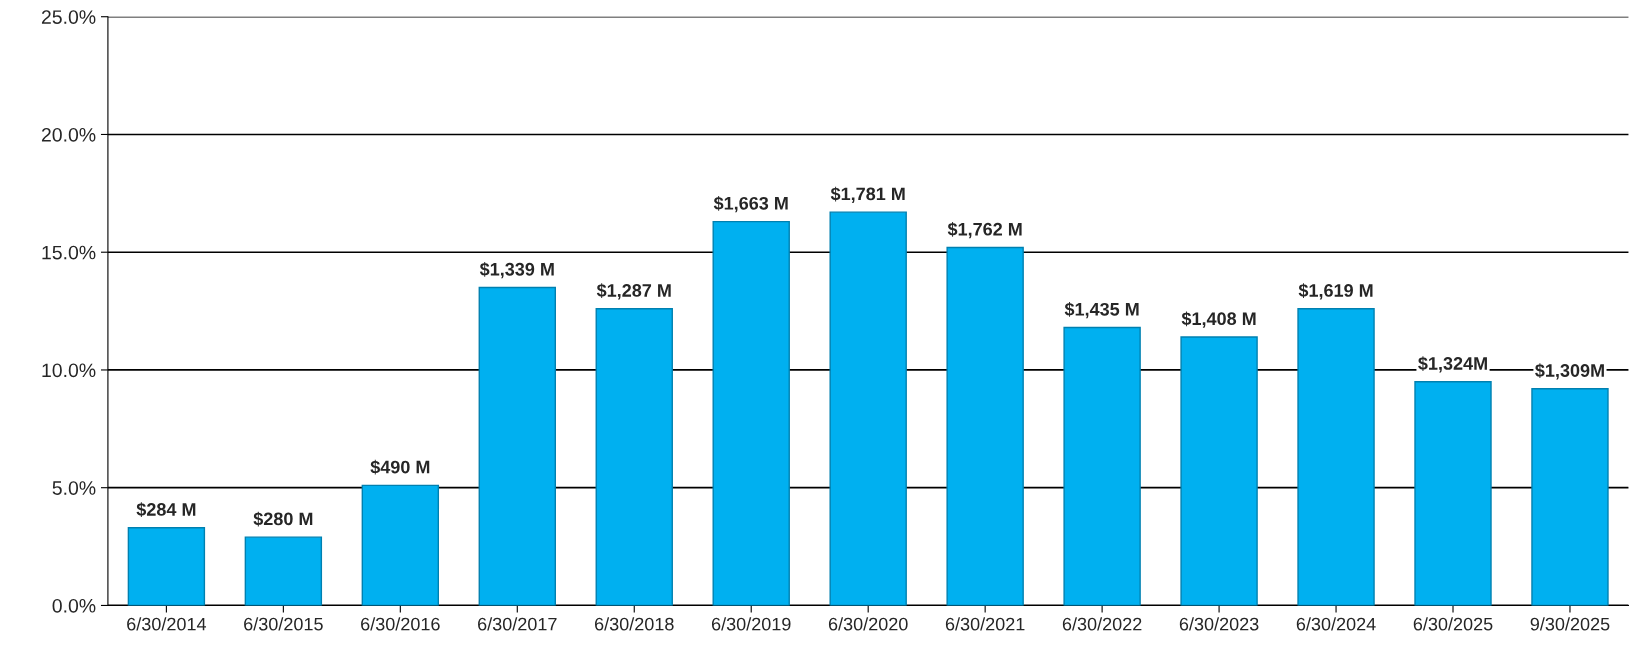 Image resolution: width=1635 pixels, height=669 pixels. Describe the element at coordinates (68, 134) in the screenshot. I see `y-tick-label: 20.0%` at that location.